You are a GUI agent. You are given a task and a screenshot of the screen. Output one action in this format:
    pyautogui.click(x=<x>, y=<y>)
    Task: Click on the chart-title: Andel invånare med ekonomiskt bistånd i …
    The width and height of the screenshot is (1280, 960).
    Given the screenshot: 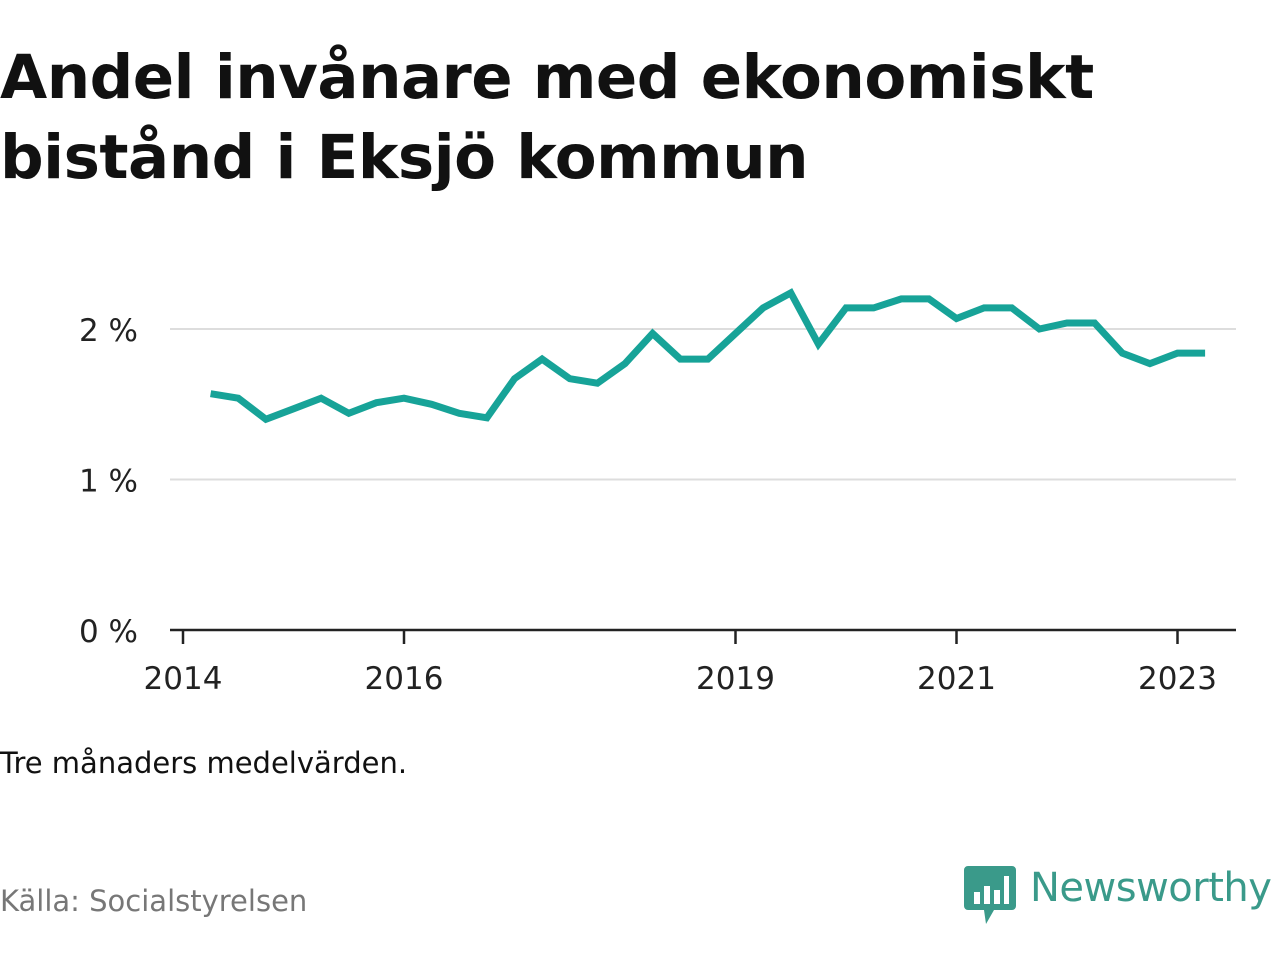 What is the action you would take?
    pyautogui.click(x=547, y=117)
    